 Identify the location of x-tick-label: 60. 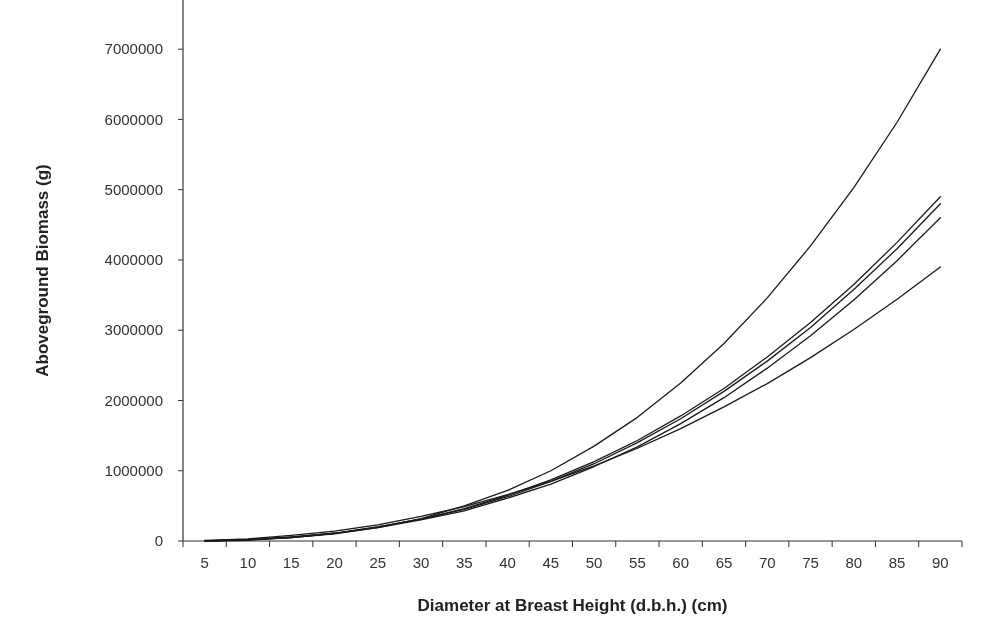
(681, 562).